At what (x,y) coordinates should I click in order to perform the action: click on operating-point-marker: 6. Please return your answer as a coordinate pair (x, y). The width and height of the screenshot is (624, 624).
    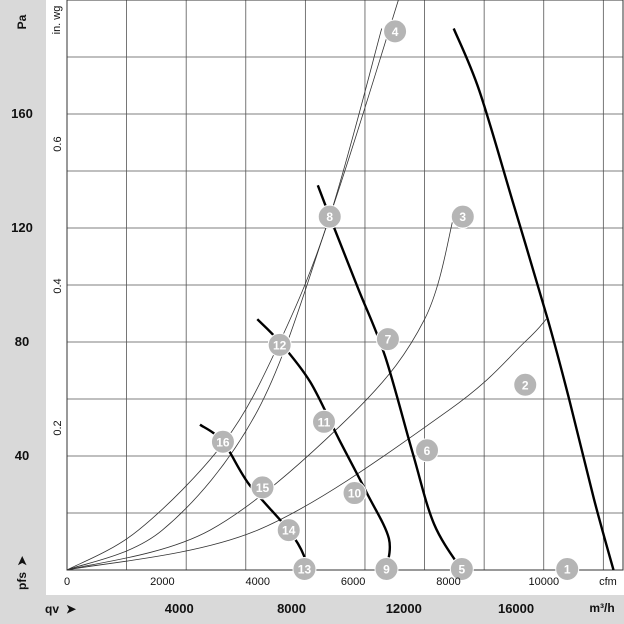
    Looking at the image, I should click on (427, 450).